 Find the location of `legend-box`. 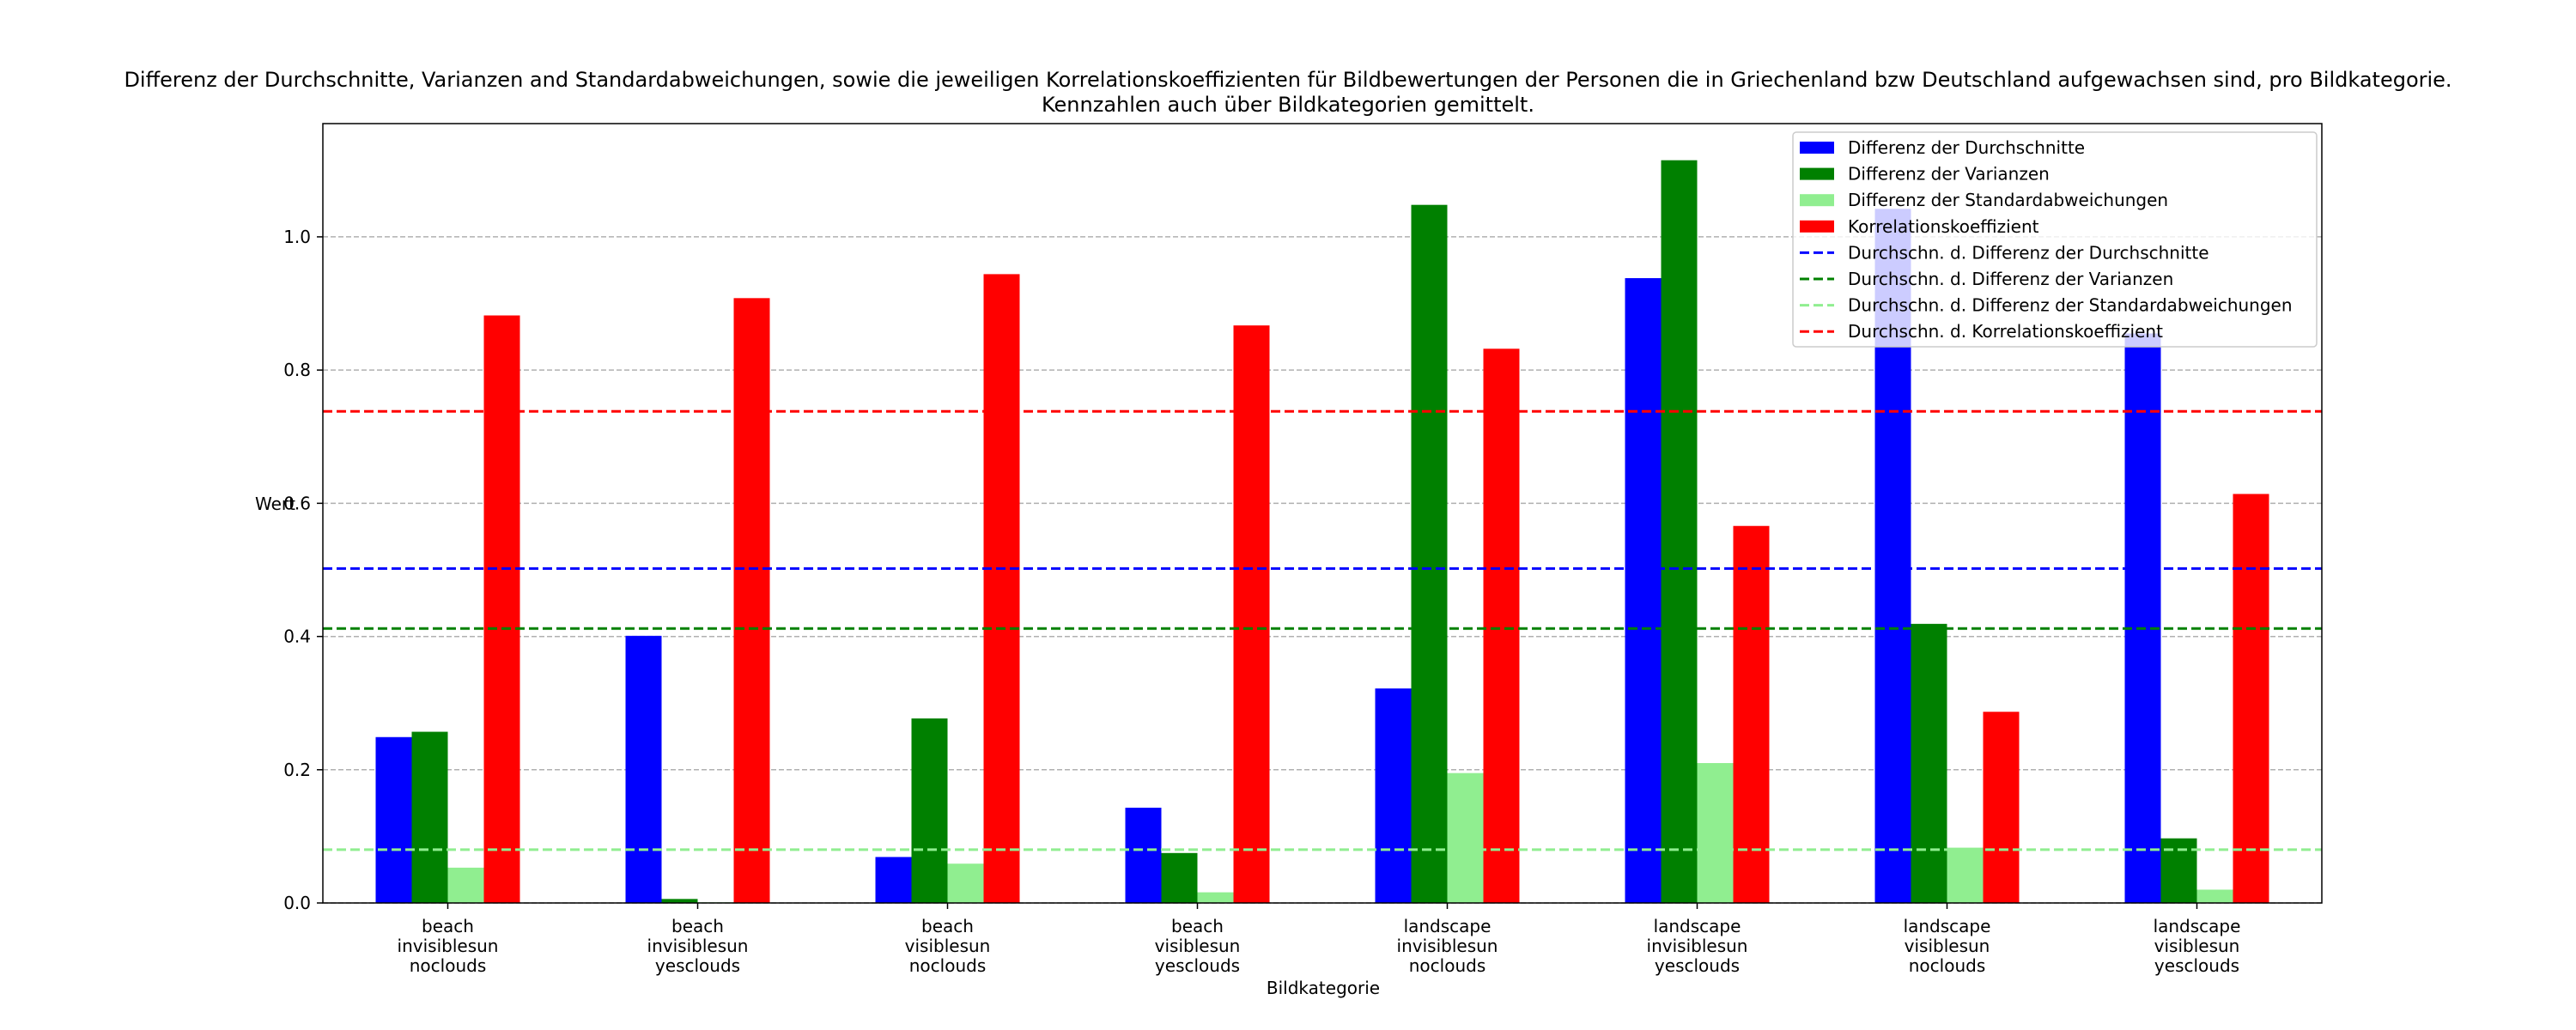

legend-box is located at coordinates (2055, 239).